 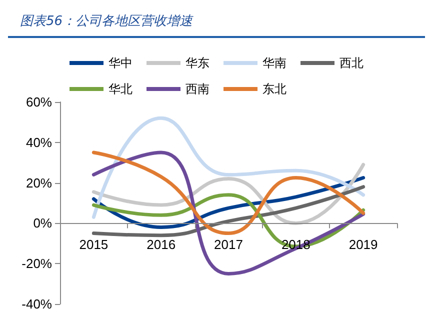 What do you see at coordinates (161, 244) in the screenshot?
I see `x-tick-label: 2016` at bounding box center [161, 244].